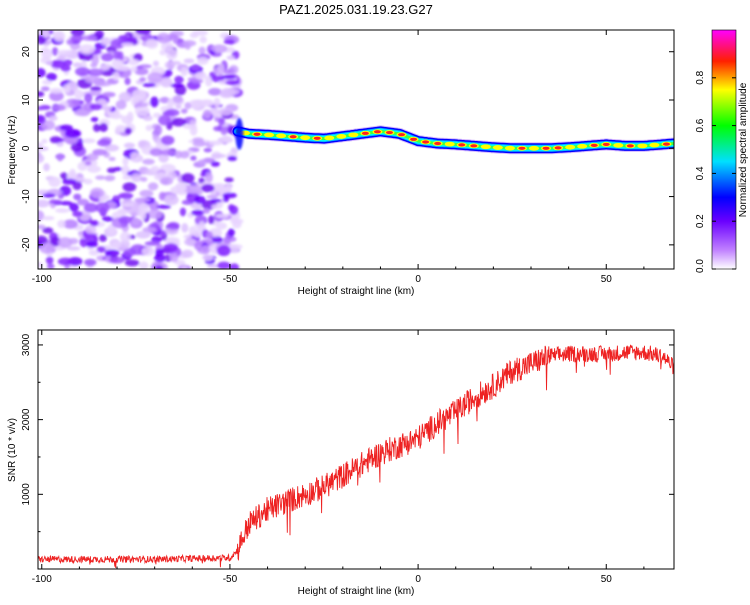 The image size is (750, 605). Describe the element at coordinates (26, 52) in the screenshot. I see `spectrogram-y-tick-label: 20` at that location.